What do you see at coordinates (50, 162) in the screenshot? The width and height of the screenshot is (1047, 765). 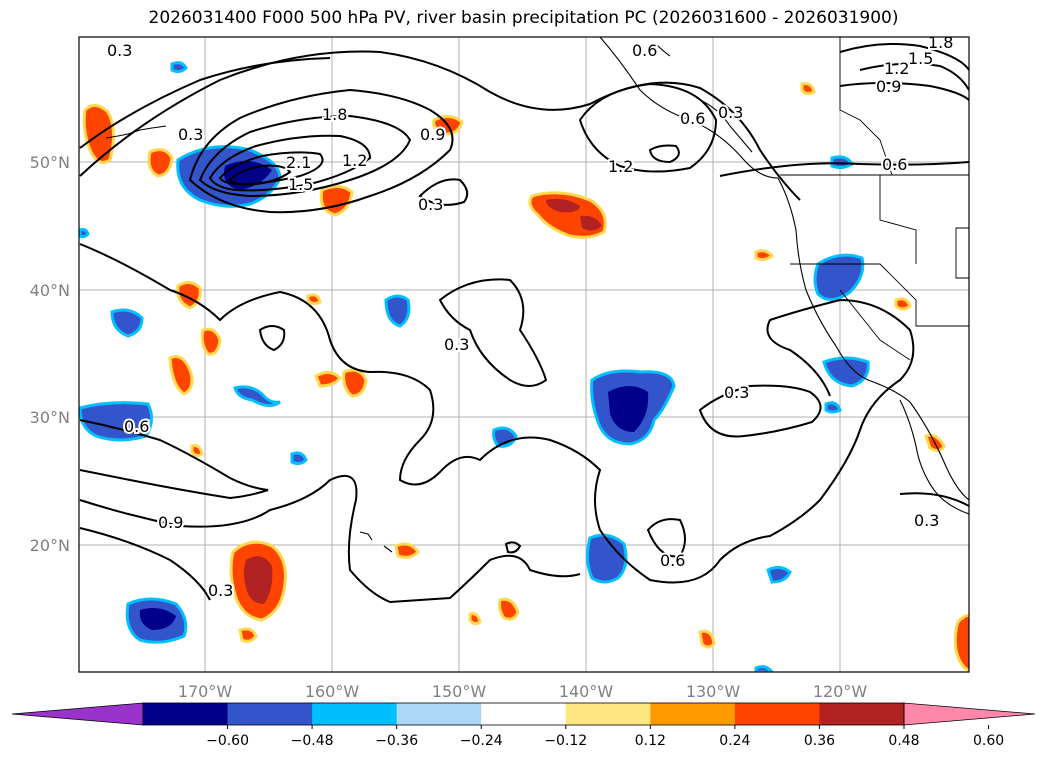 I see `lat-label: 50°N` at bounding box center [50, 162].